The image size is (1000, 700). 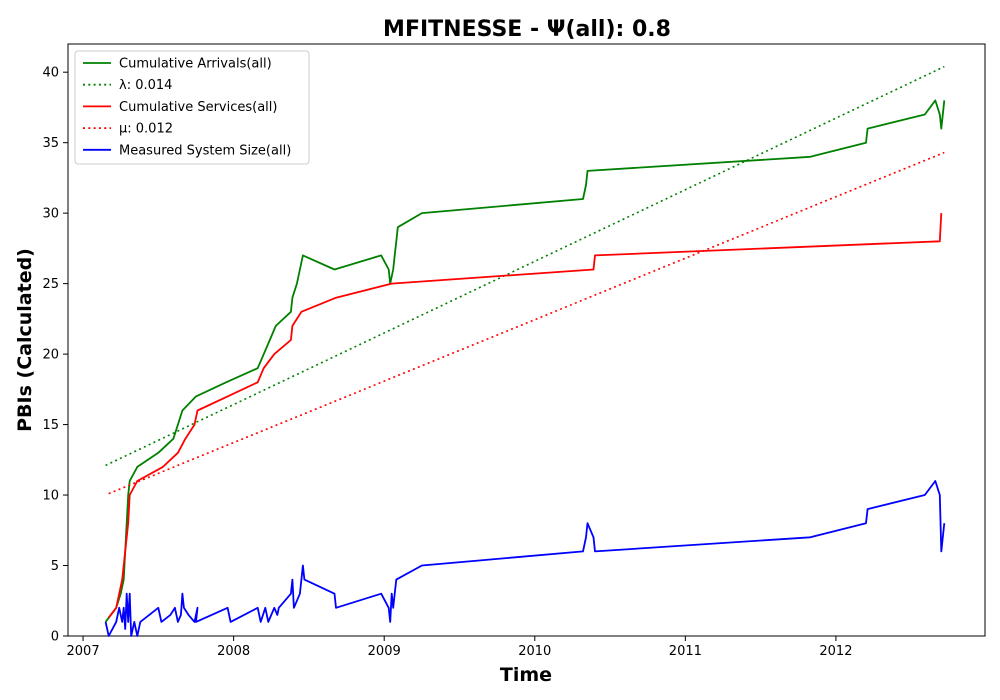 What do you see at coordinates (55, 637) in the screenshot?
I see `y-tick-label: 0` at bounding box center [55, 637].